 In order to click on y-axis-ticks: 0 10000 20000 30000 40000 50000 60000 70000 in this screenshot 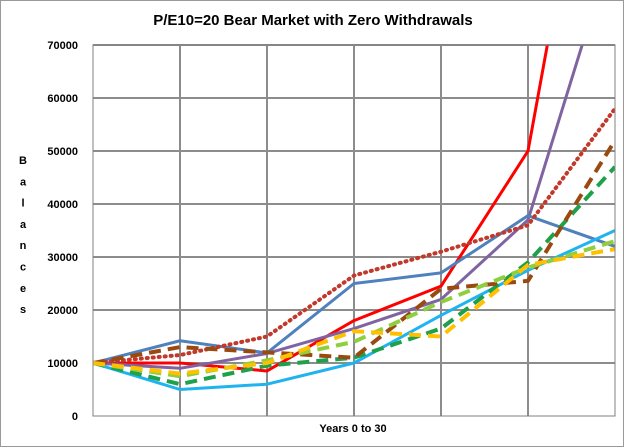, I will do `click(62, 231)`.